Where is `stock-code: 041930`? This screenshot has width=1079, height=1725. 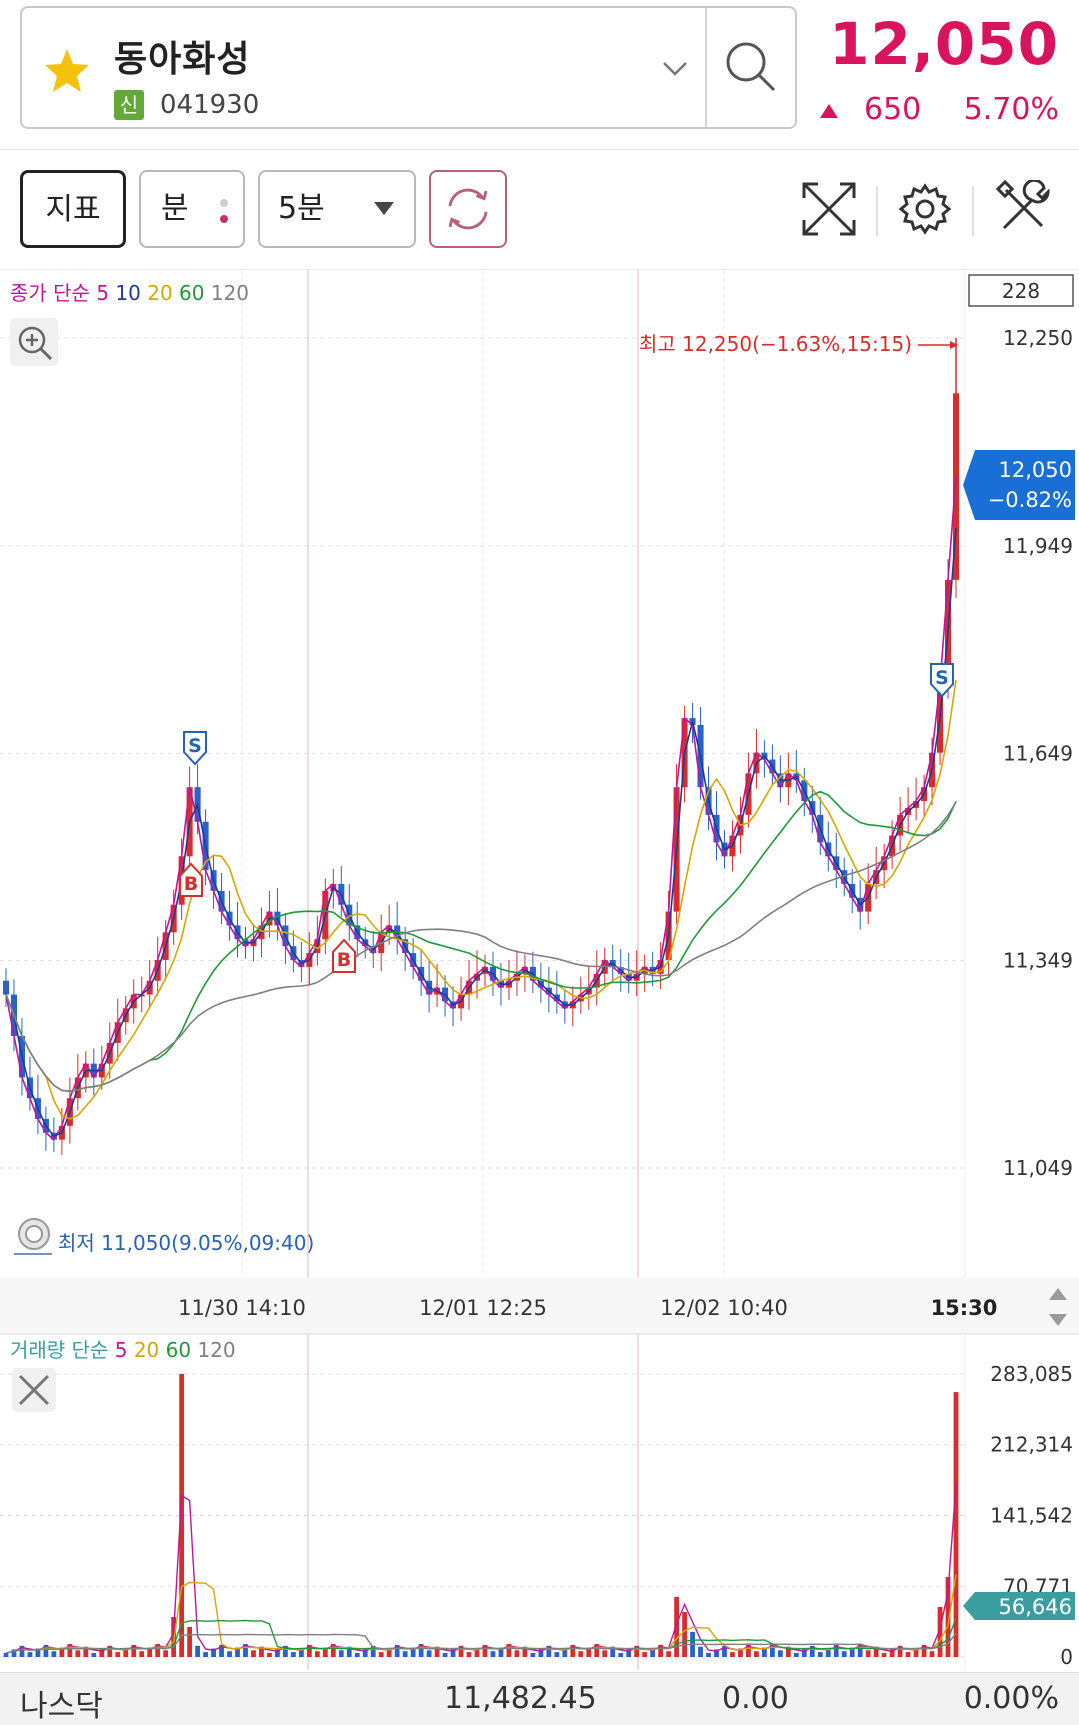 stock-code: 041930 is located at coordinates (210, 105).